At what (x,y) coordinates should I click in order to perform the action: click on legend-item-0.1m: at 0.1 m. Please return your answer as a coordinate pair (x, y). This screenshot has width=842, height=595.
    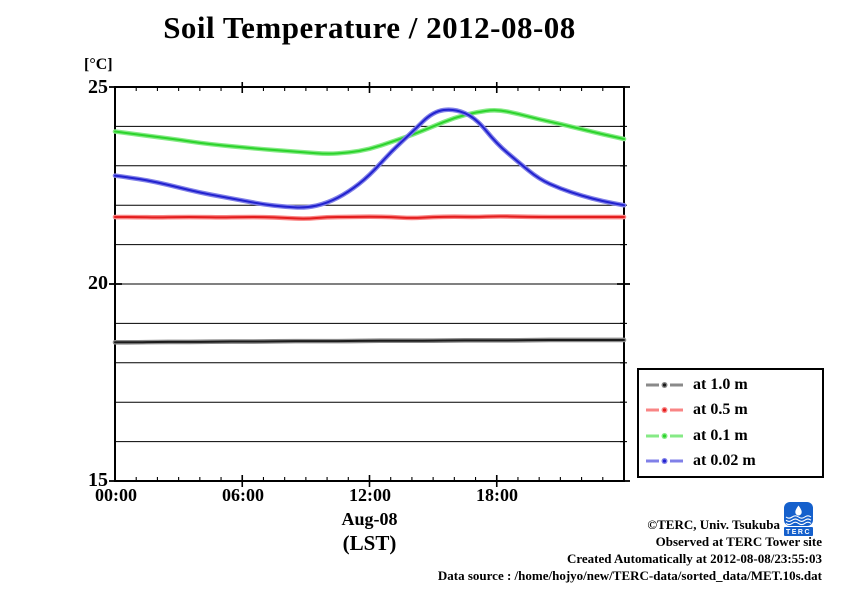
    Looking at the image, I should click on (733, 436).